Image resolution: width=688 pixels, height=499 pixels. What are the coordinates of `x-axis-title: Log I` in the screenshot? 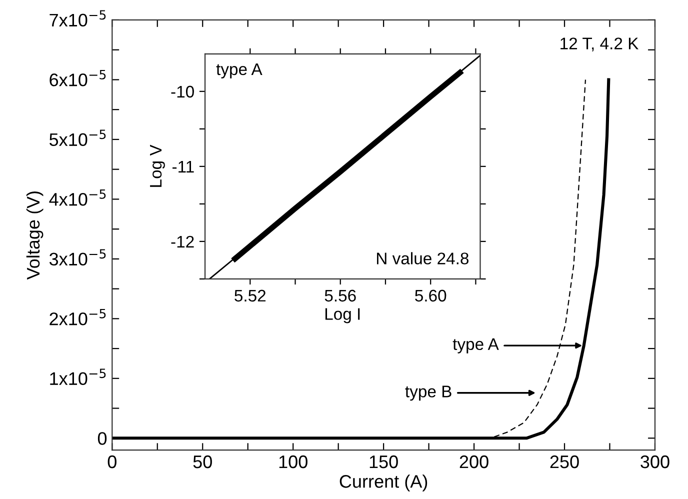 It's located at (342, 316).